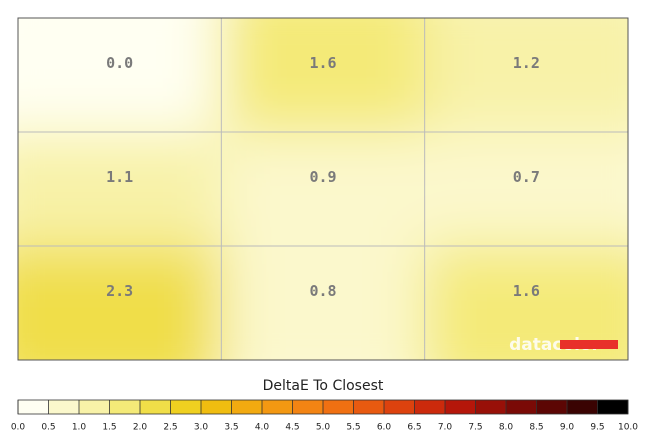  What do you see at coordinates (322, 291) in the screenshot?
I see `cell-label: 0.8` at bounding box center [322, 291].